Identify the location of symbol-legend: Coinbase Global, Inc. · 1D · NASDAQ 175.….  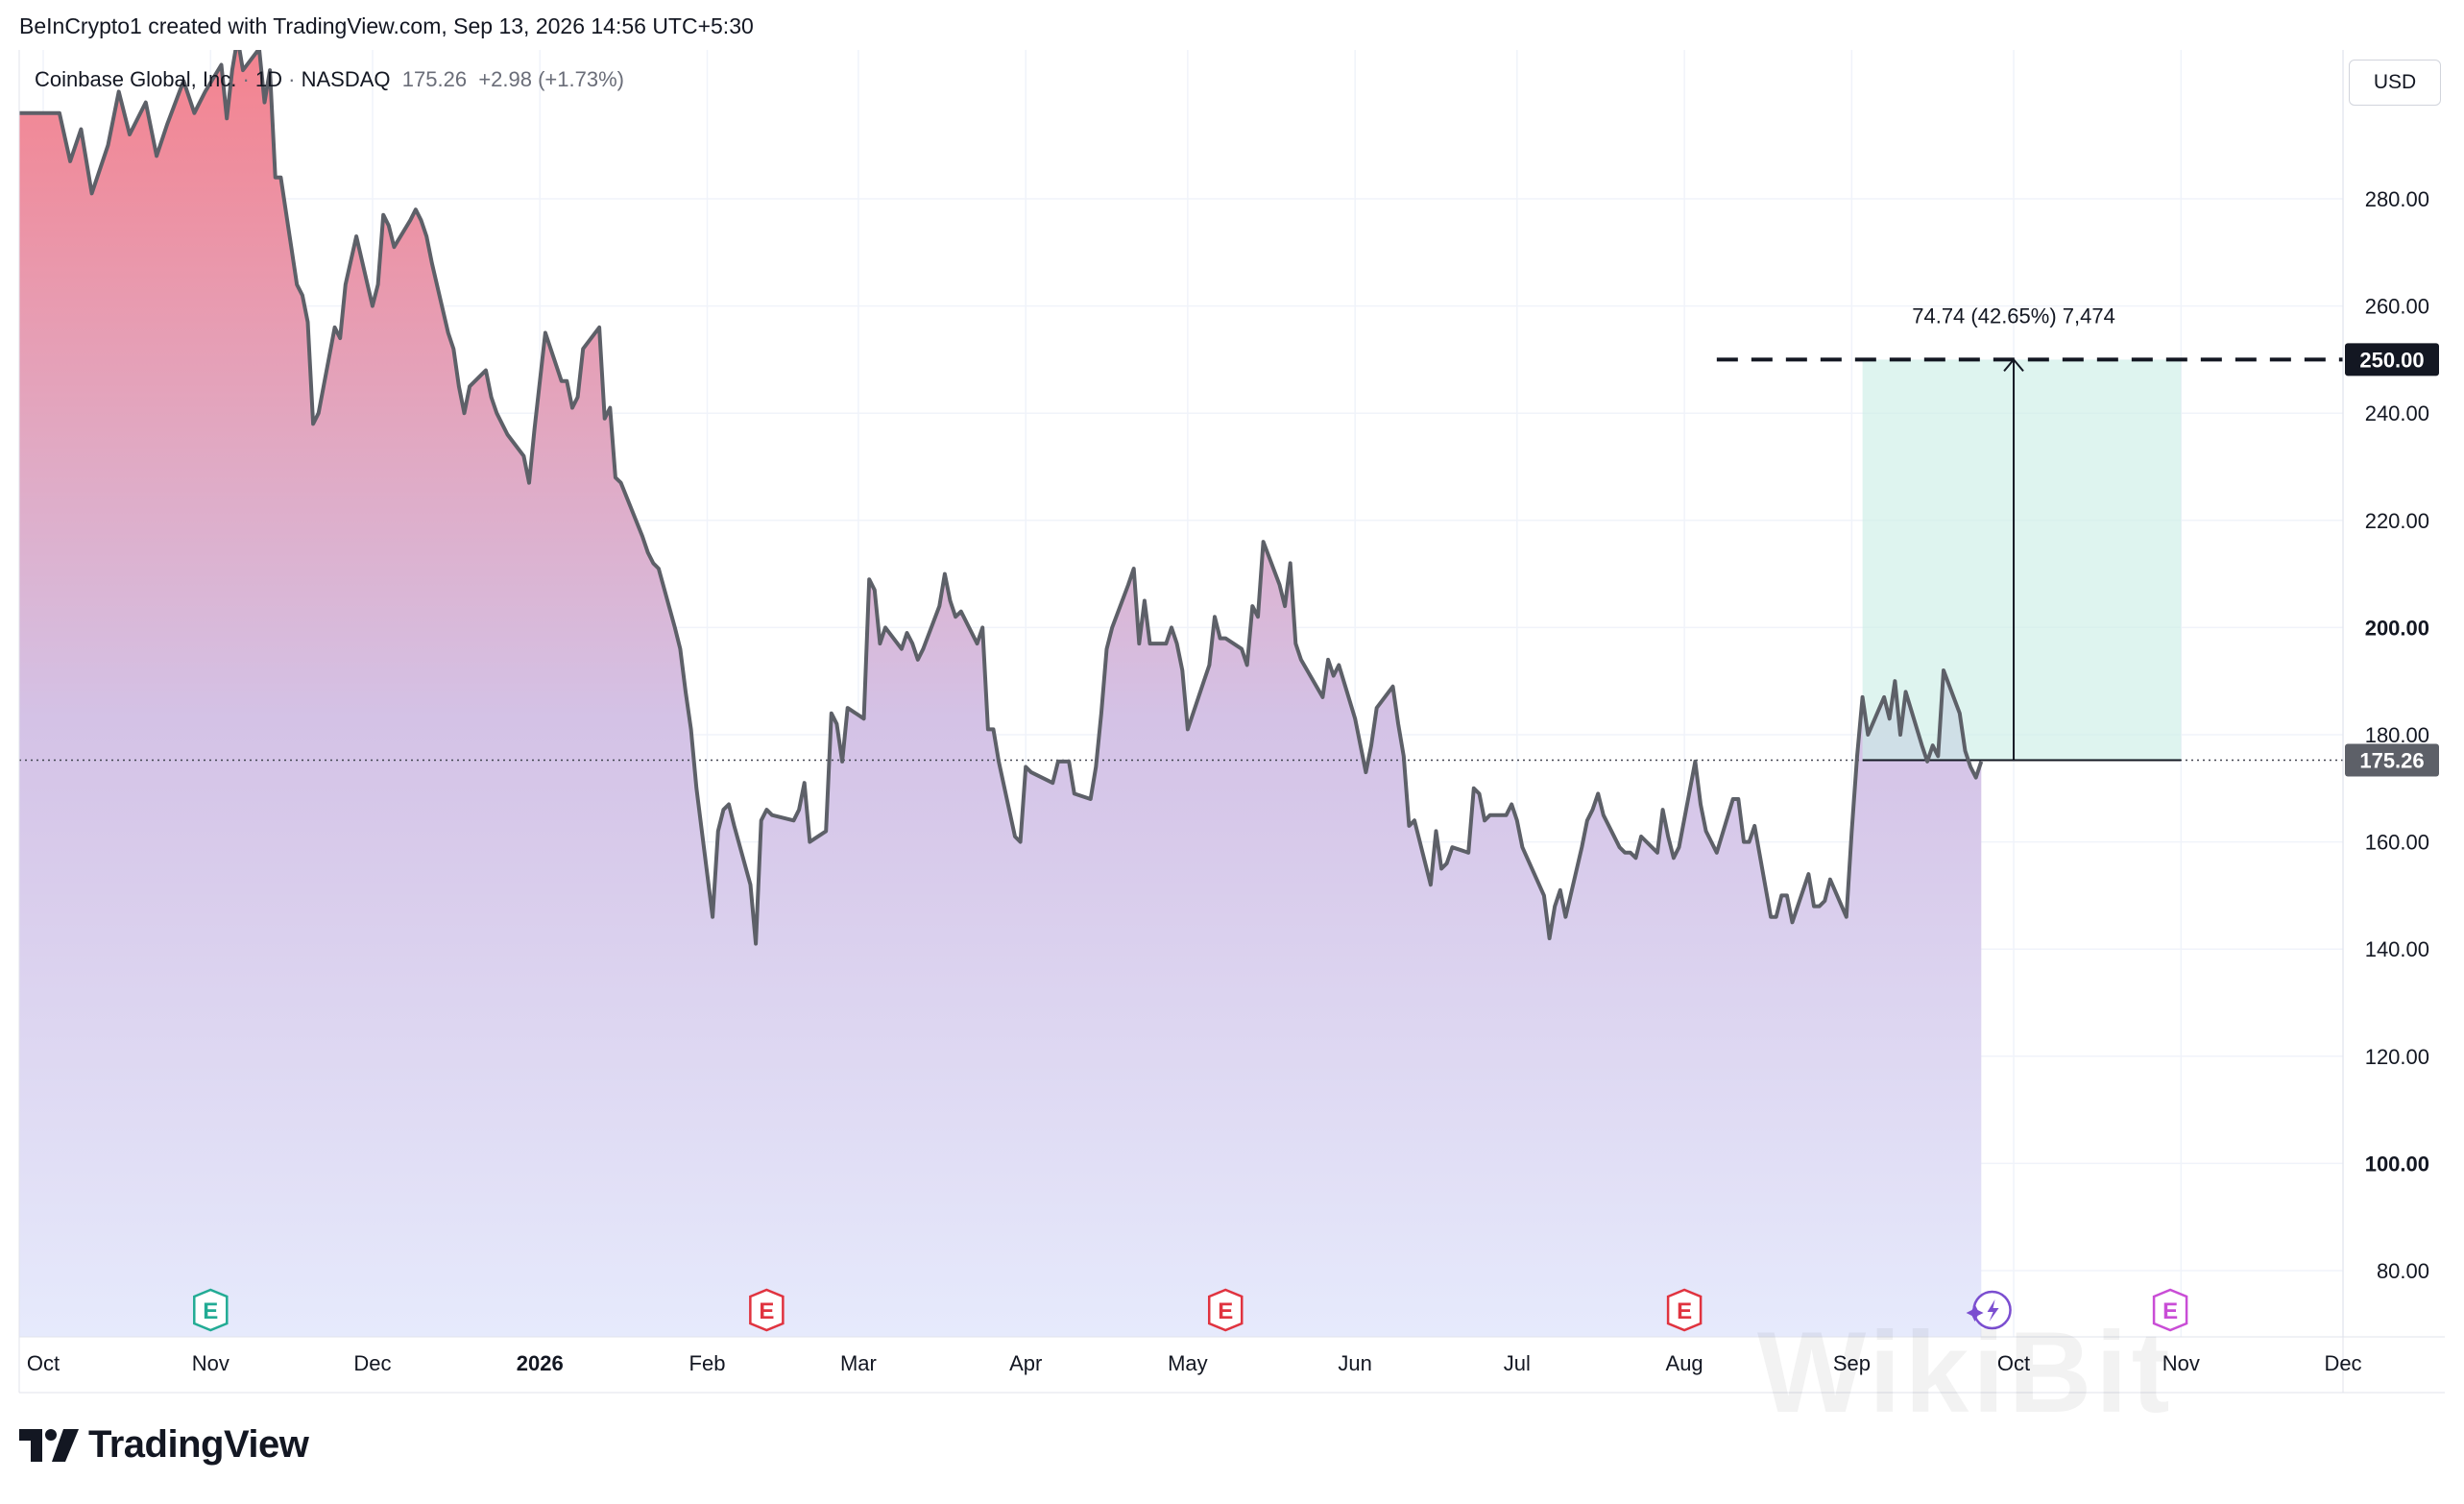
(329, 79).